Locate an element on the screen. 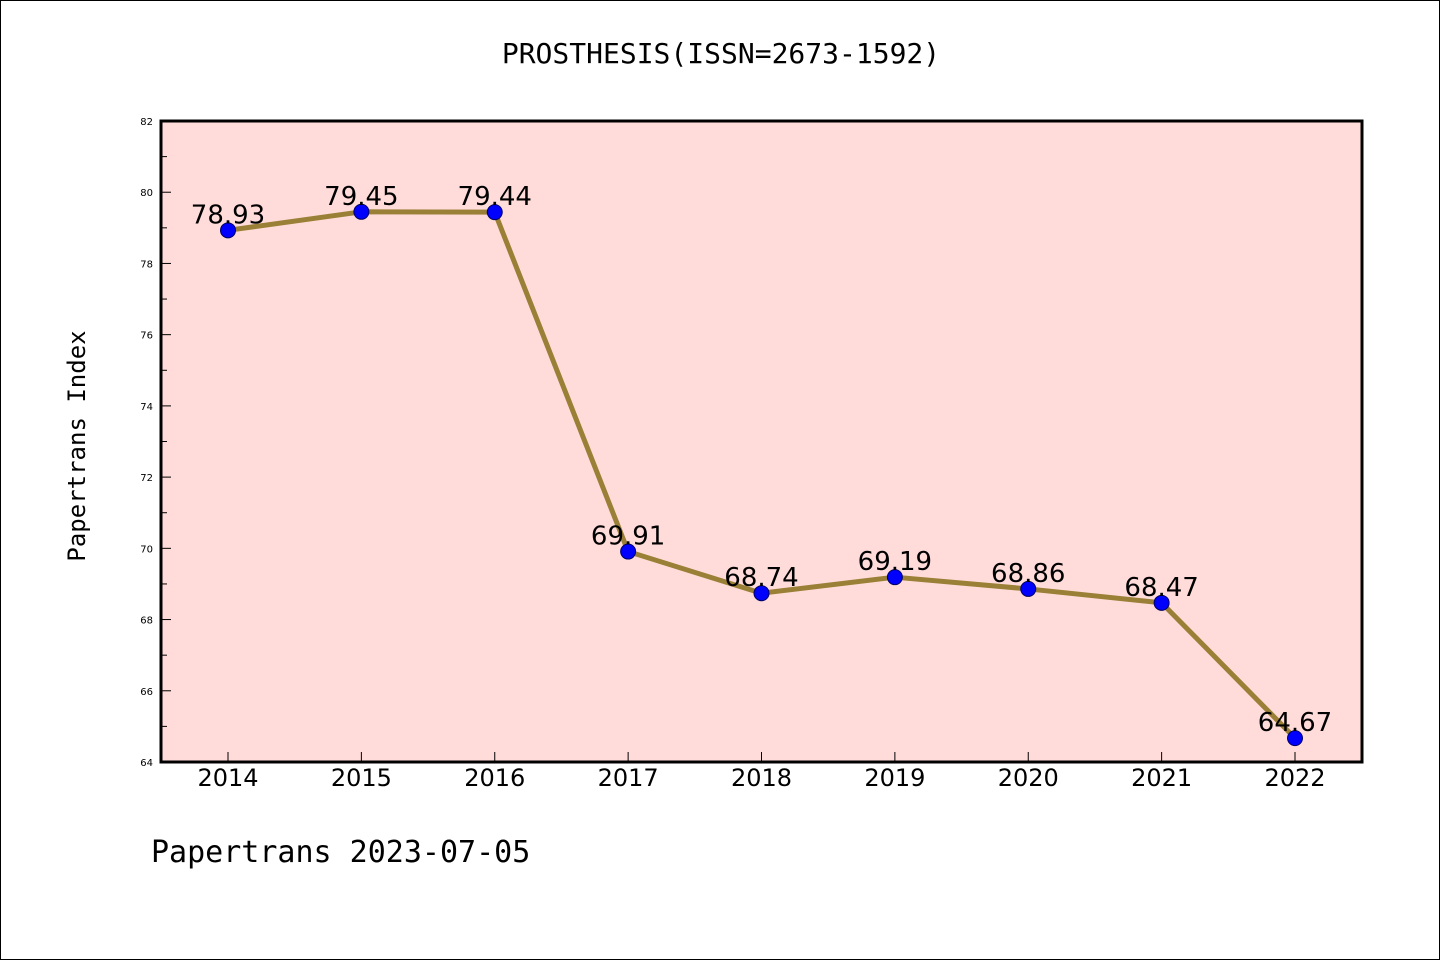 The height and width of the screenshot is (961, 1440). chart-title: PROSTHESIS(ISSN=2673-1592) is located at coordinates (721, 53).